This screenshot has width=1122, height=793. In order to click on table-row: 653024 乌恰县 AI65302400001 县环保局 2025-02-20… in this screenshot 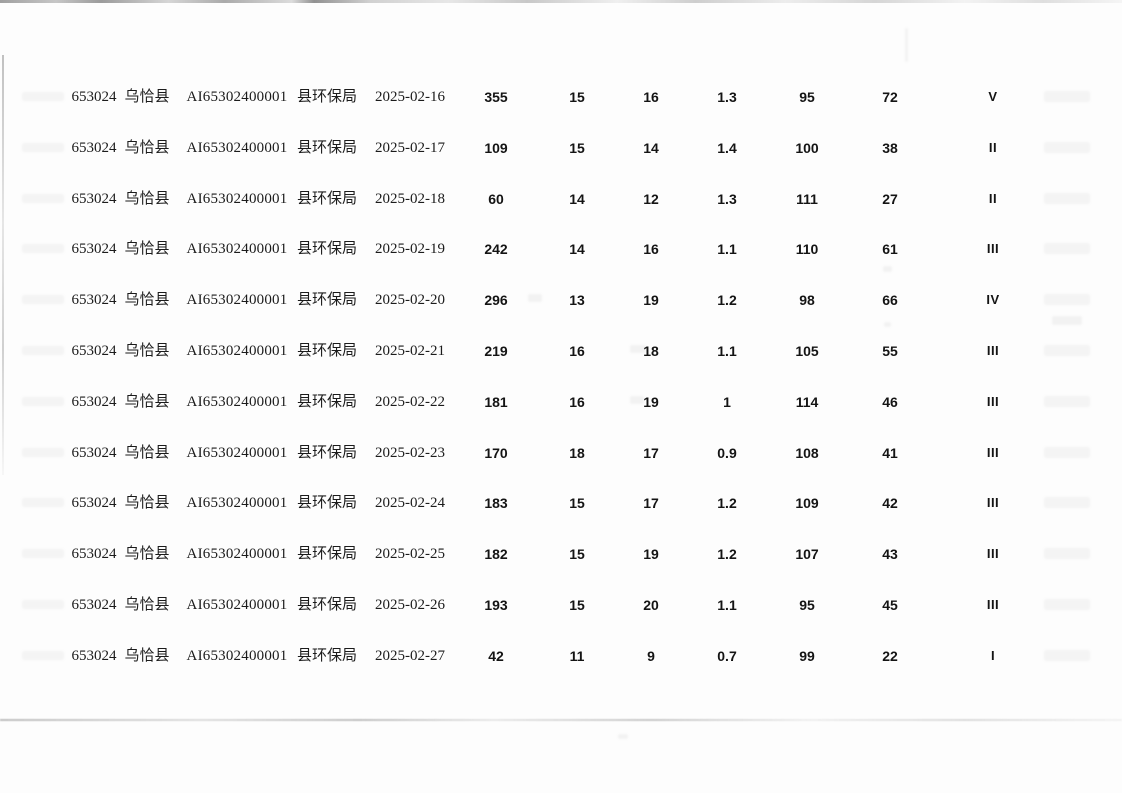, I will do `click(561, 300)`.